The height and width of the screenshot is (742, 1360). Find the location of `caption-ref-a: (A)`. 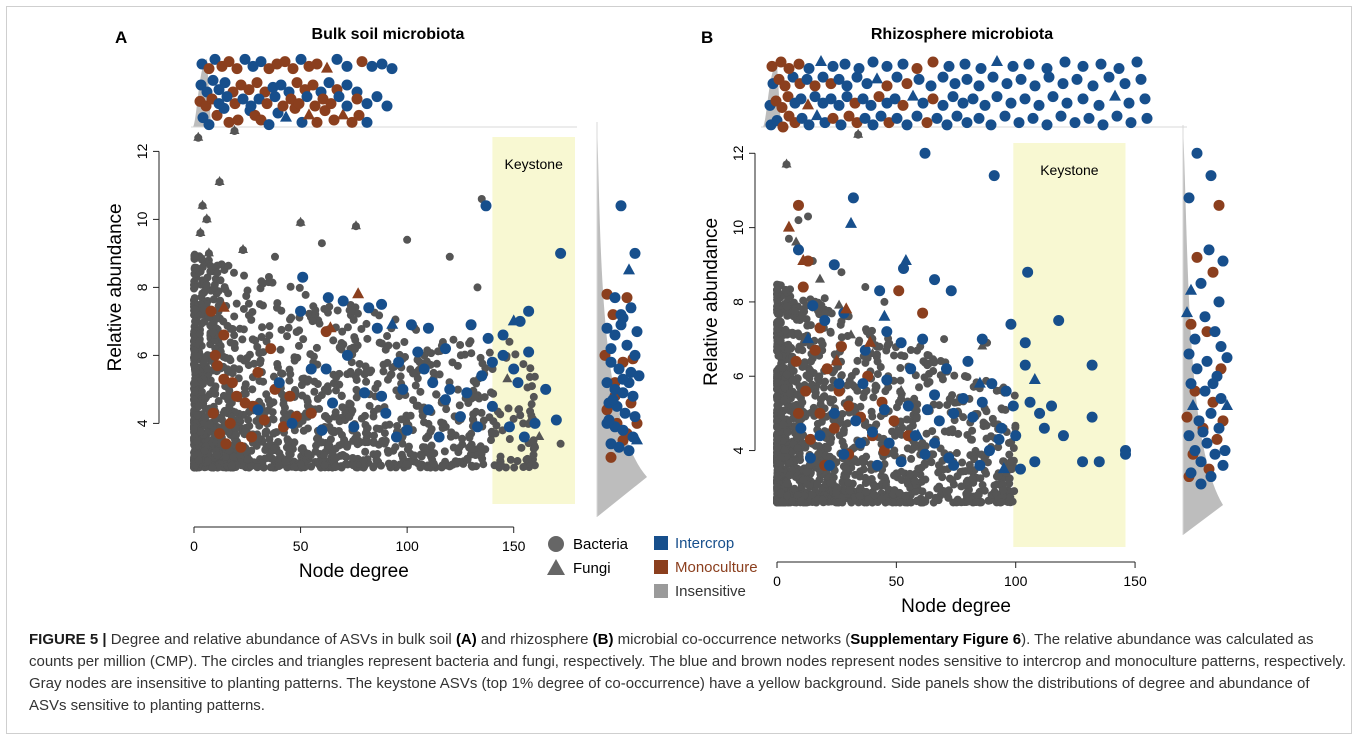

caption-ref-a: (A) is located at coordinates (466, 639).